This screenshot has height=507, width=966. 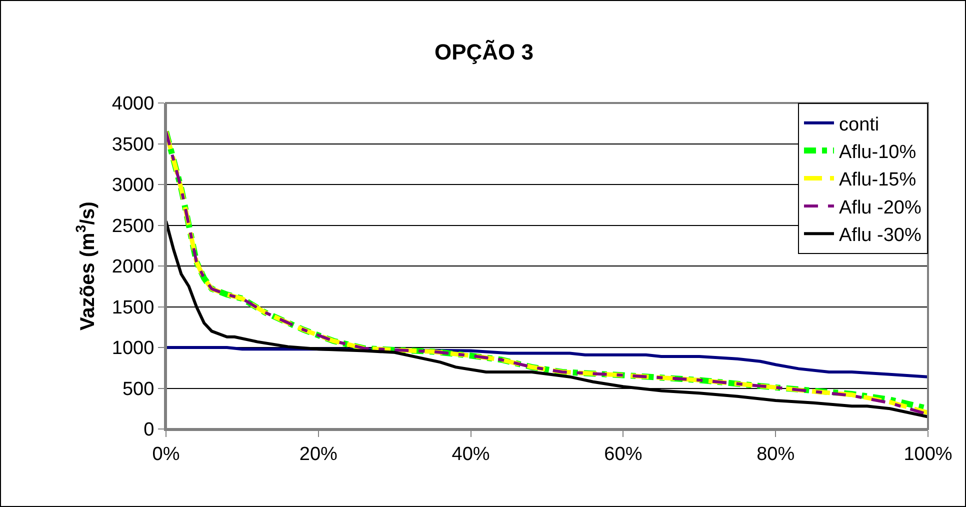 What do you see at coordinates (166, 454) in the screenshot?
I see `x-tick-label: 0%` at bounding box center [166, 454].